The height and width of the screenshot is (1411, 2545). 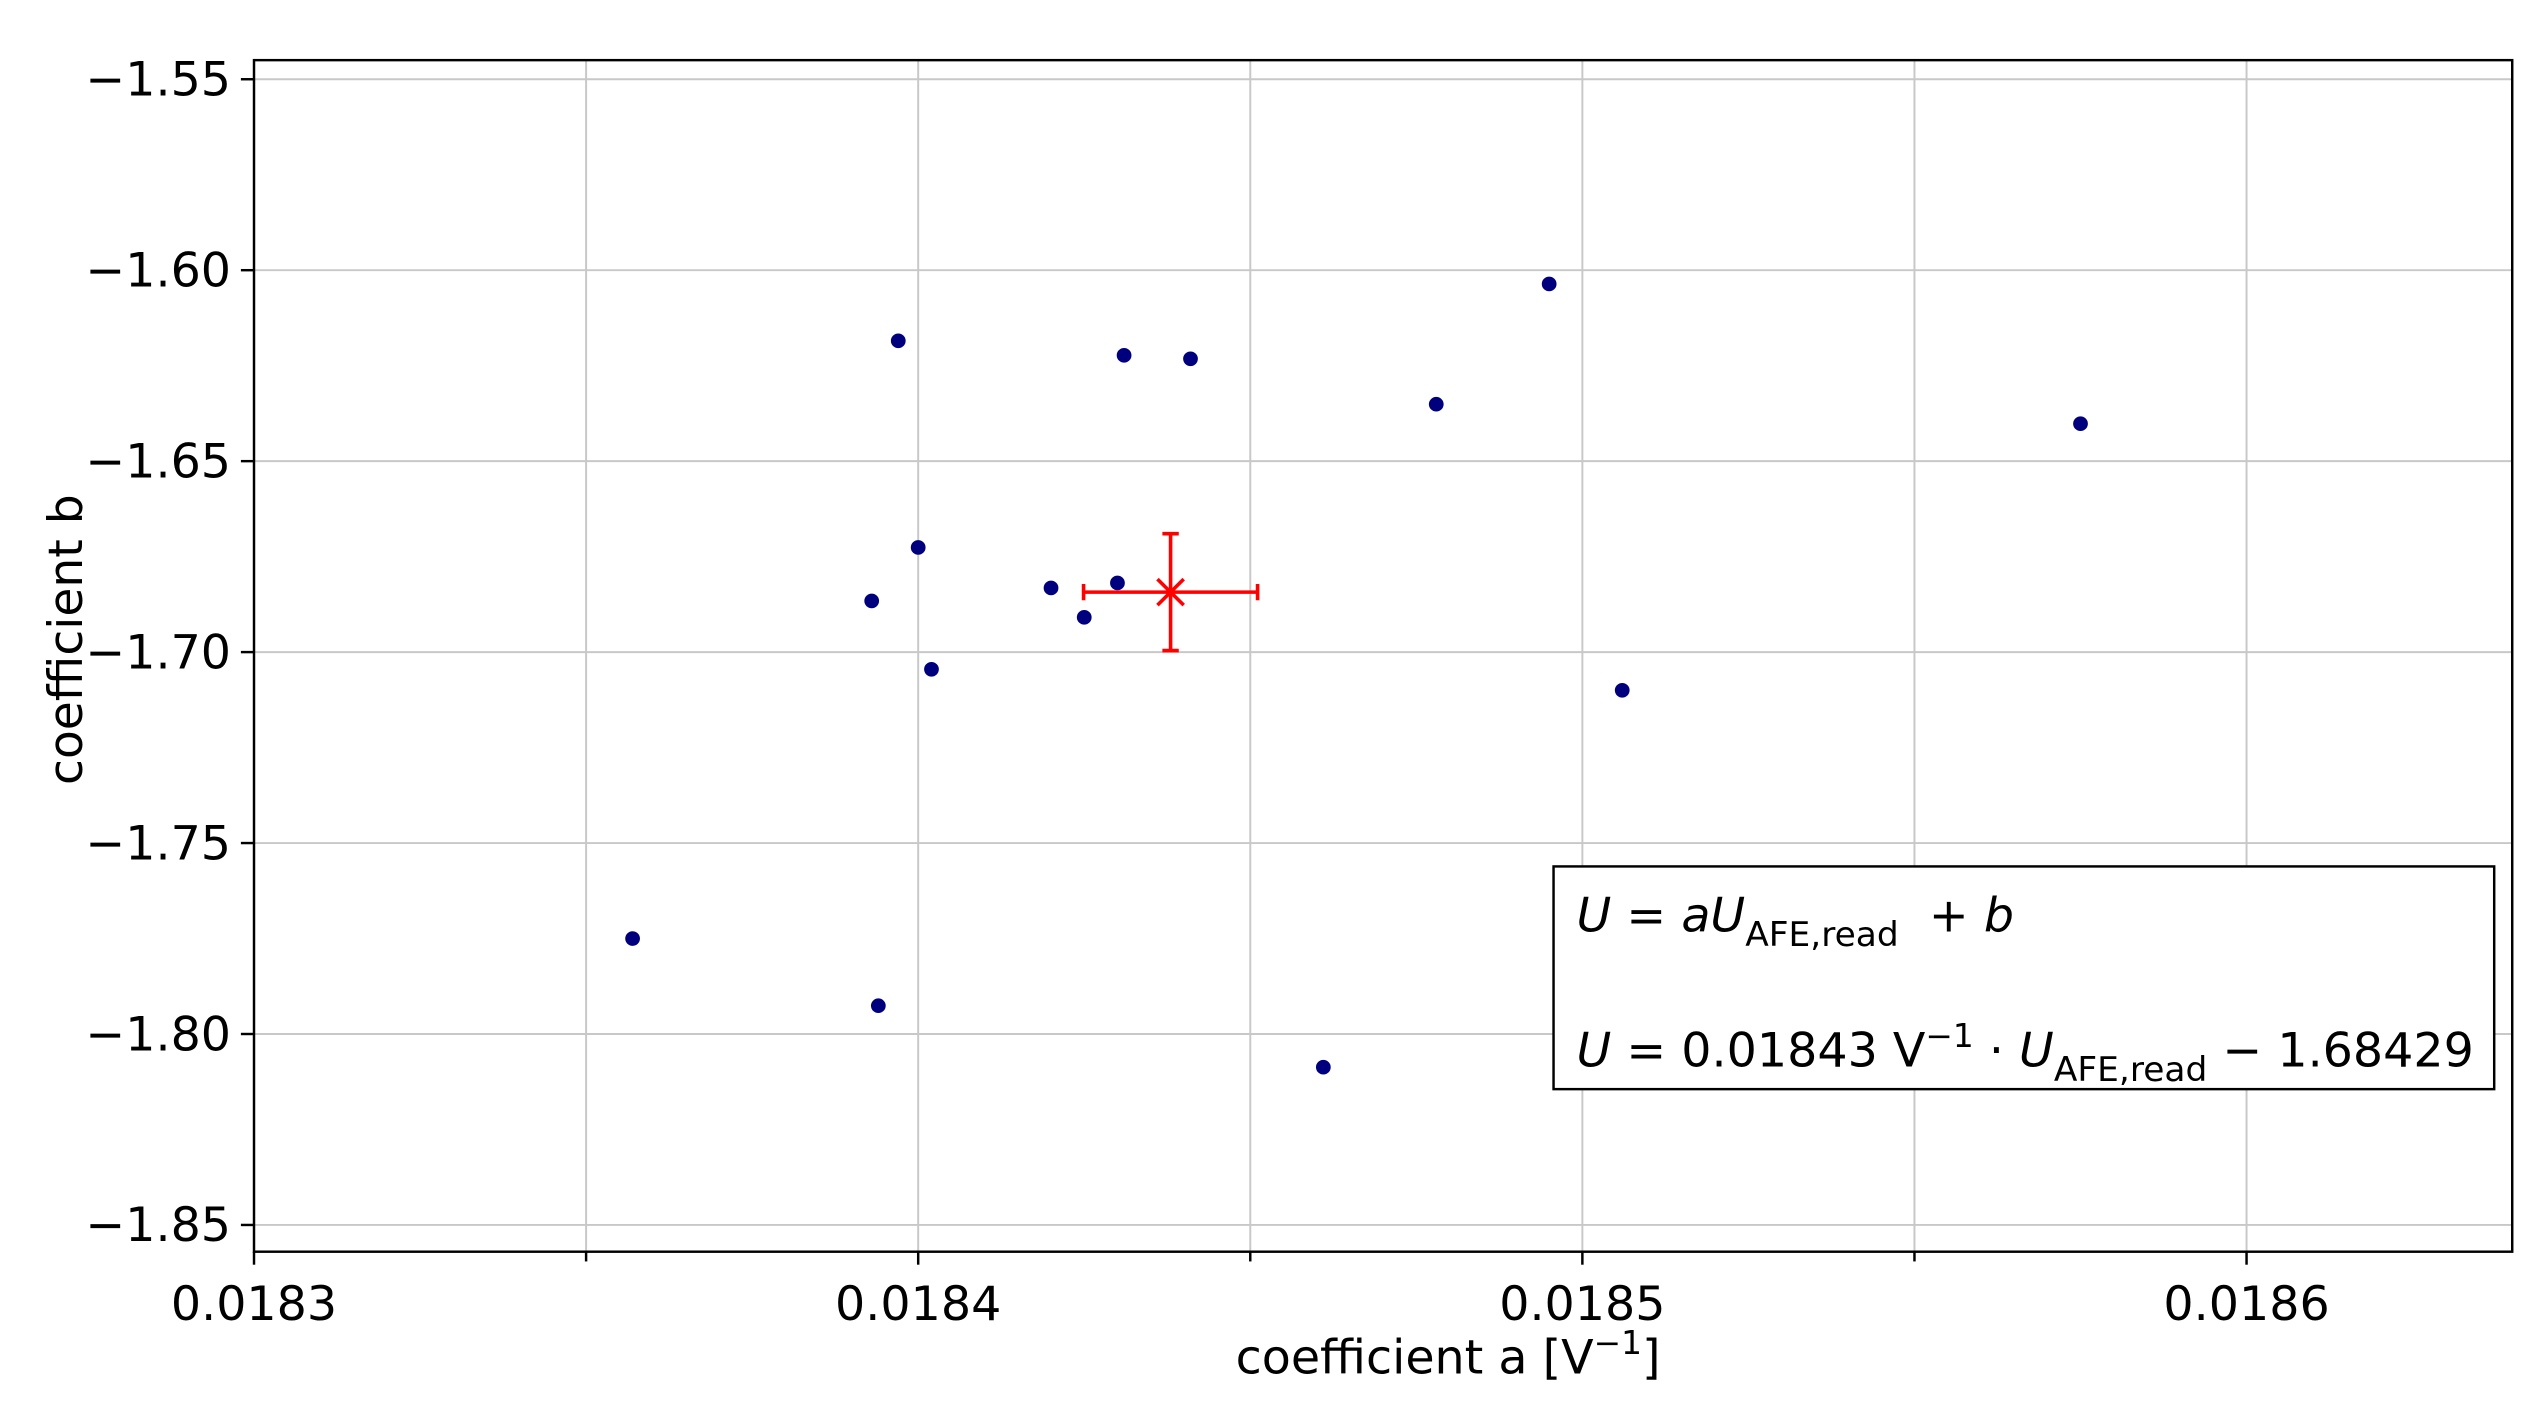 What do you see at coordinates (1996, 1051) in the screenshot?
I see `text-part: ·` at bounding box center [1996, 1051].